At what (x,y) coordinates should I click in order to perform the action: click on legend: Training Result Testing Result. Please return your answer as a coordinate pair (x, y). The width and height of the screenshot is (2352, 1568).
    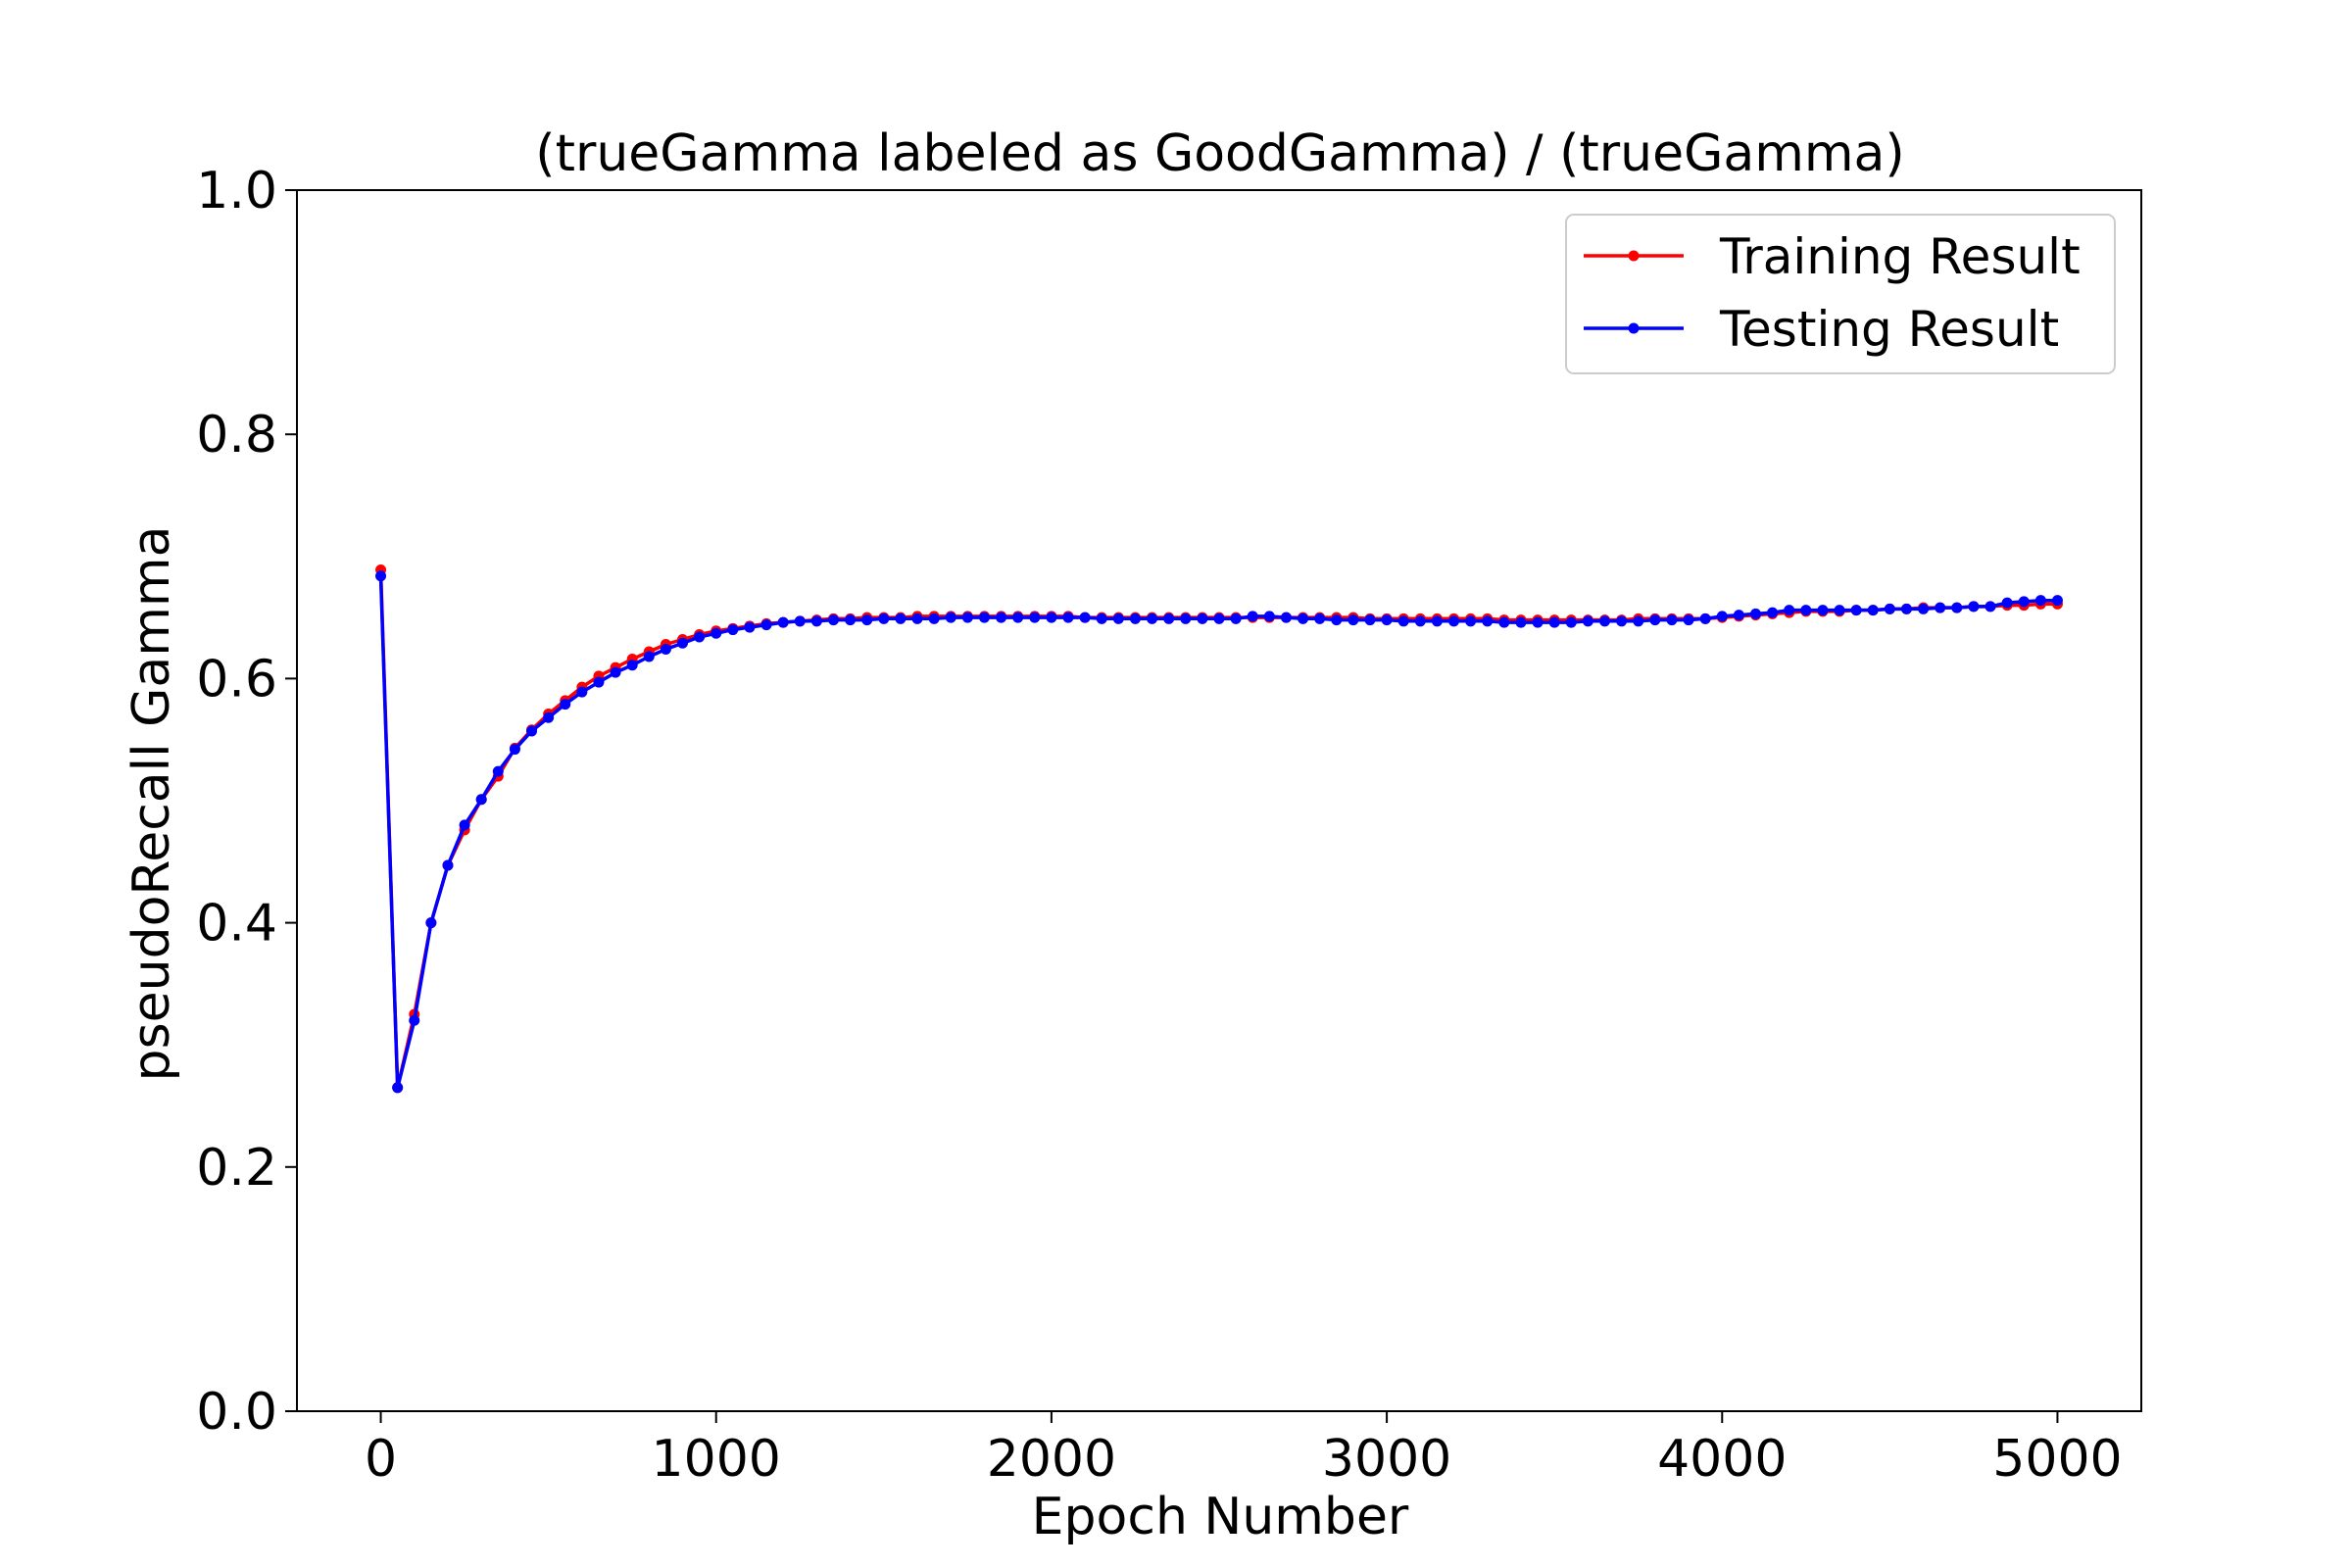
    Looking at the image, I should click on (1840, 294).